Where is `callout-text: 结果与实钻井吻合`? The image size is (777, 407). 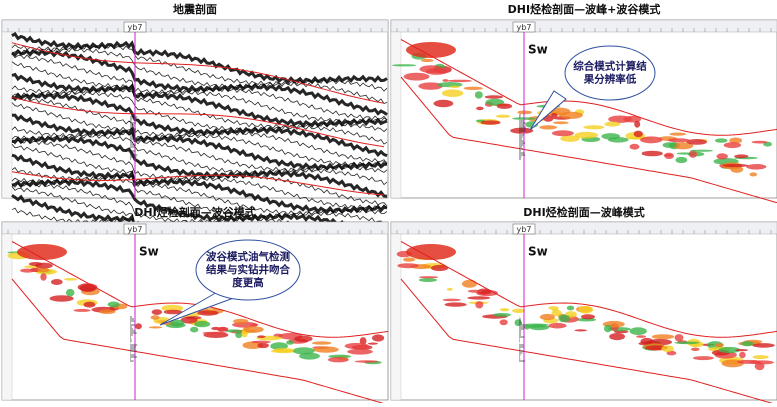
callout-text: 结果与实钻井吻合 is located at coordinates (248, 269).